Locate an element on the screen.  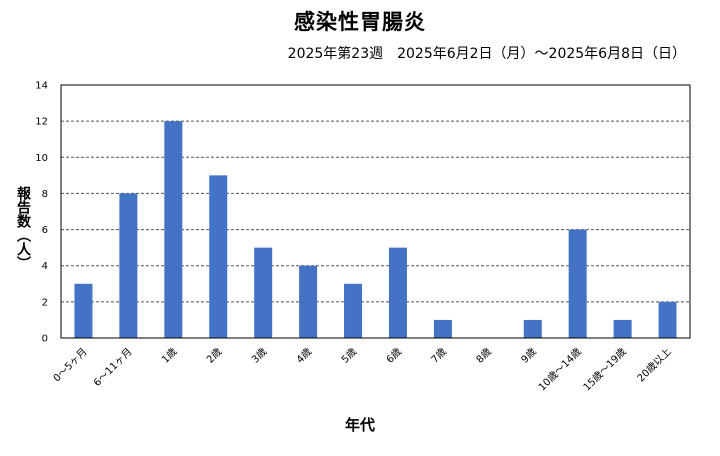
y-tick-label: 4 is located at coordinates (45, 266).